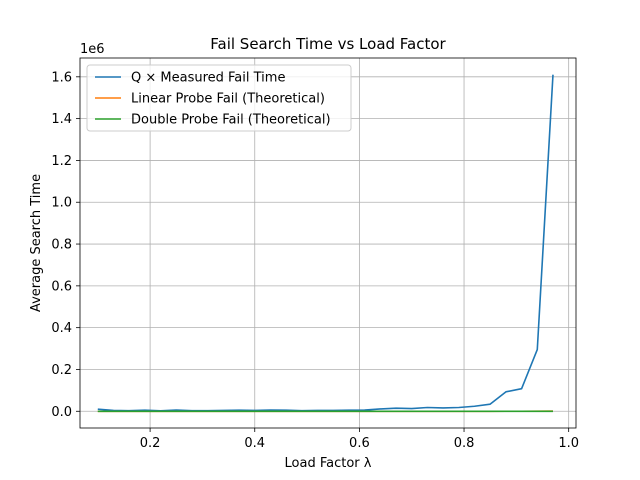  Describe the element at coordinates (568, 443) in the screenshot. I see `x-tick-label: 1.0` at that location.